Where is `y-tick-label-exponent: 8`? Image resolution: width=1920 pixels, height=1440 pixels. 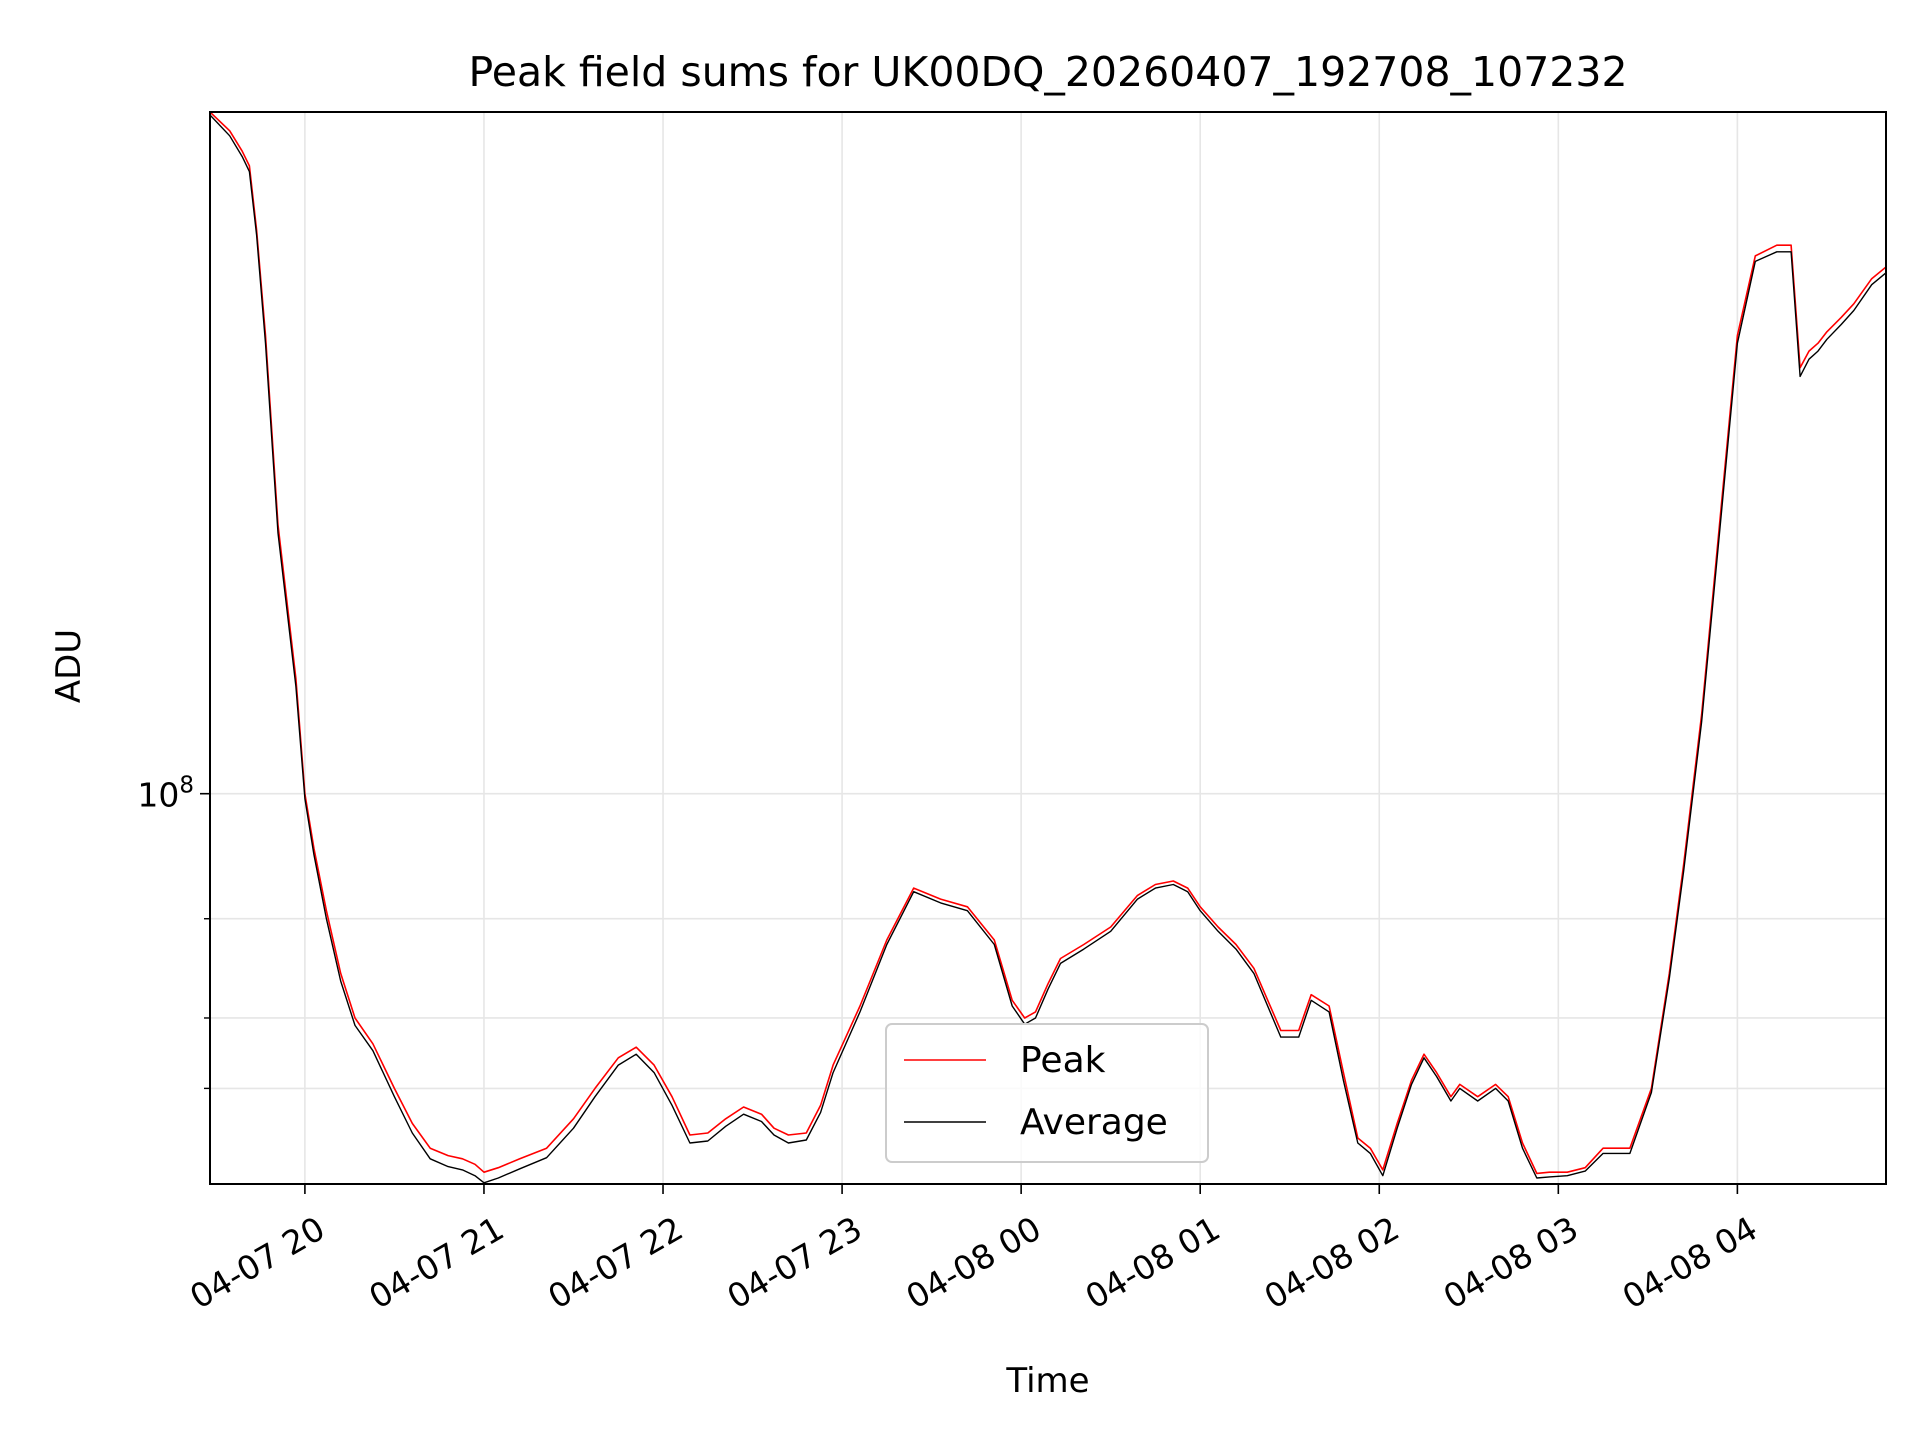 y-tick-label-exponent: 8 is located at coordinates (186, 786).